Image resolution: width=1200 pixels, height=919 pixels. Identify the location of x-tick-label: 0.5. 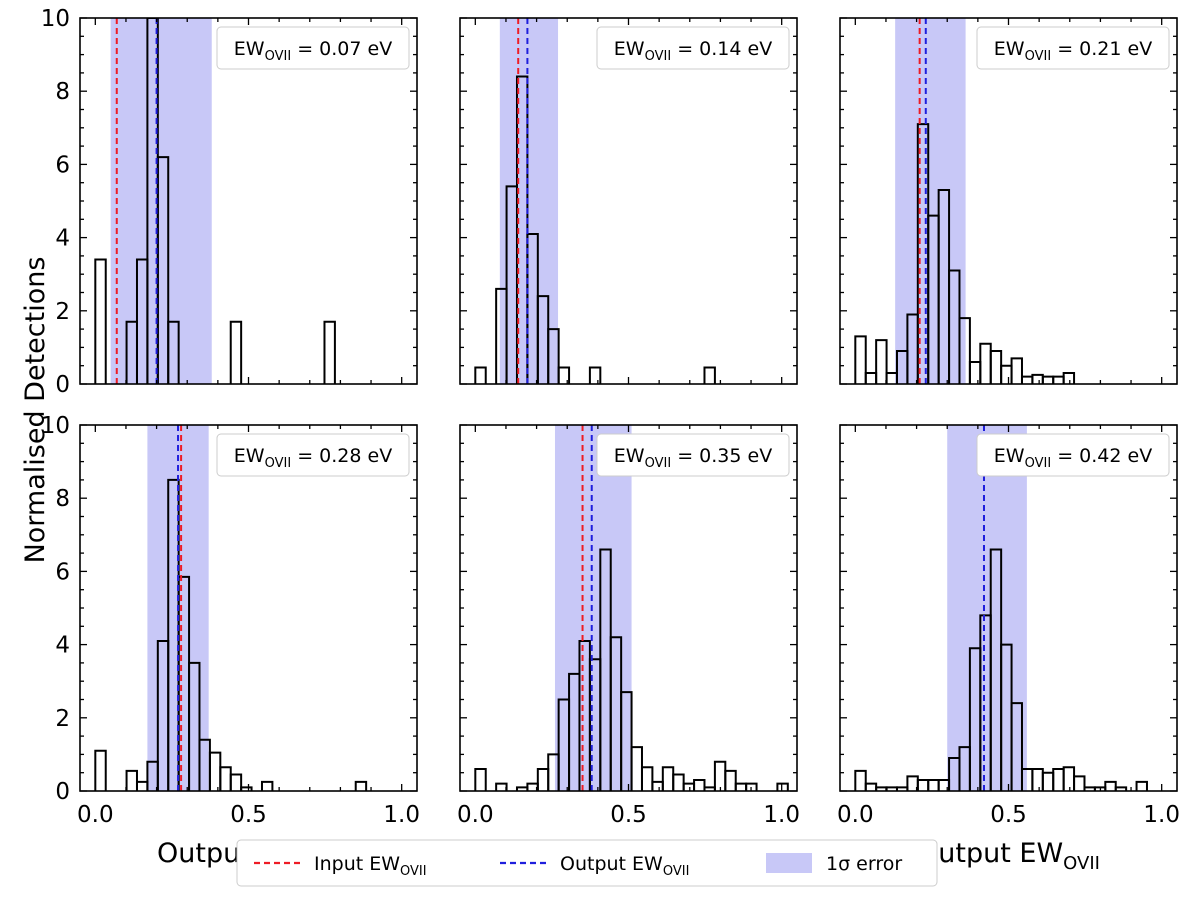
(248, 815).